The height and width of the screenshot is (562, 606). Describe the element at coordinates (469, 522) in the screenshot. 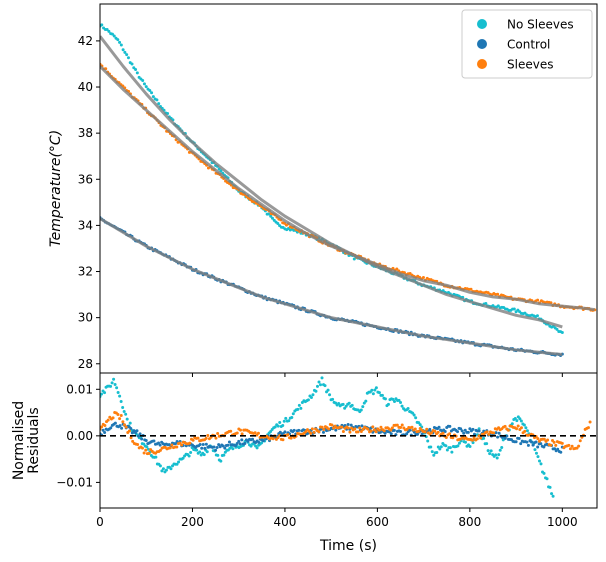

I see `x-tick-label: 800` at that location.